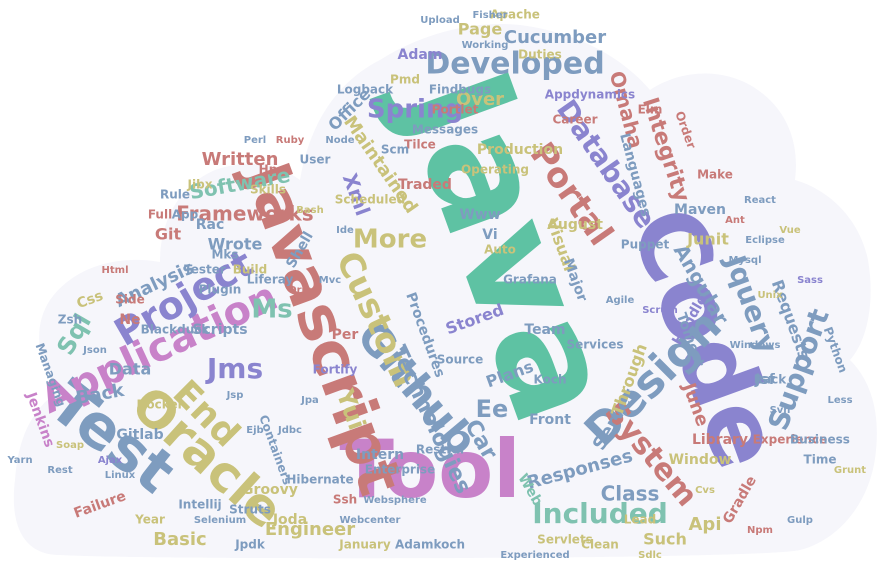 The image size is (882, 566). I want to click on cloud-word-mks: Mks, so click(224, 255).